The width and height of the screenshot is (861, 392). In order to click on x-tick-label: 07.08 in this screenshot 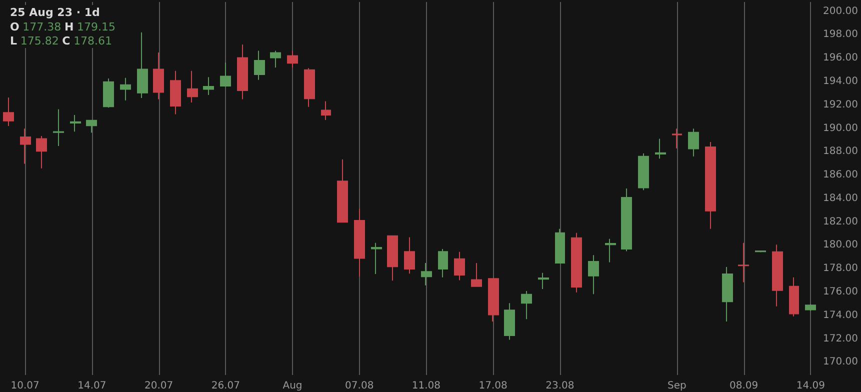, I will do `click(359, 386)`.